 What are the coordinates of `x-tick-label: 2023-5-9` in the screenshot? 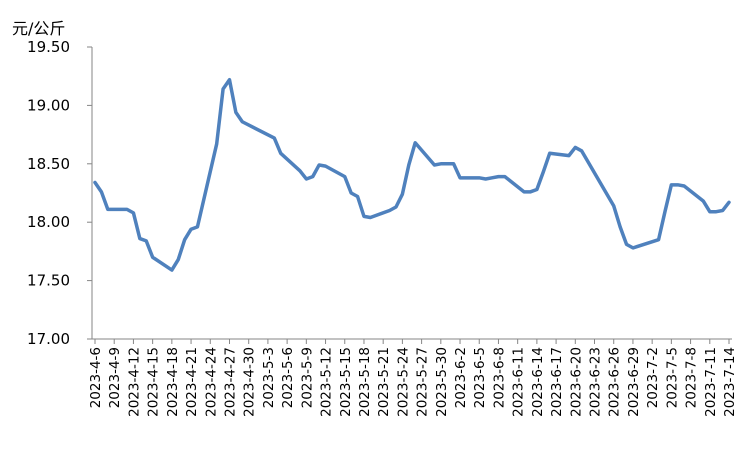 It's located at (307, 377).